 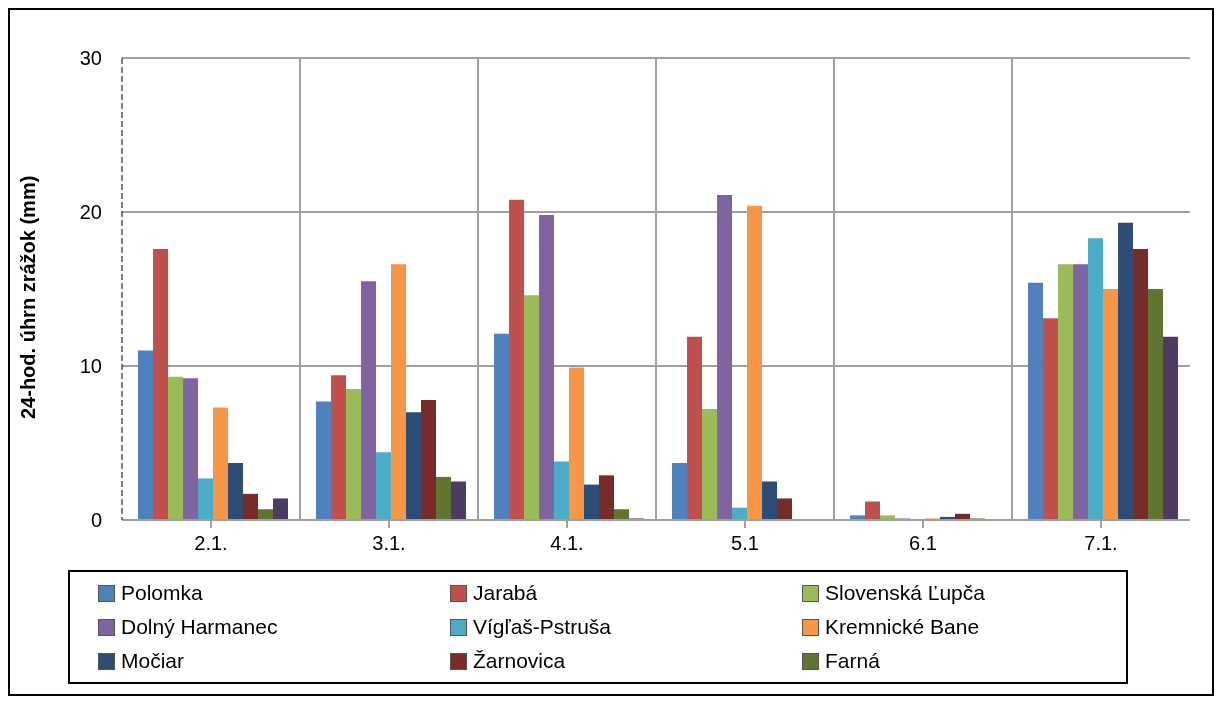 What do you see at coordinates (542, 627) in the screenshot?
I see `legend-label: Vígľaš-Pstruša` at bounding box center [542, 627].